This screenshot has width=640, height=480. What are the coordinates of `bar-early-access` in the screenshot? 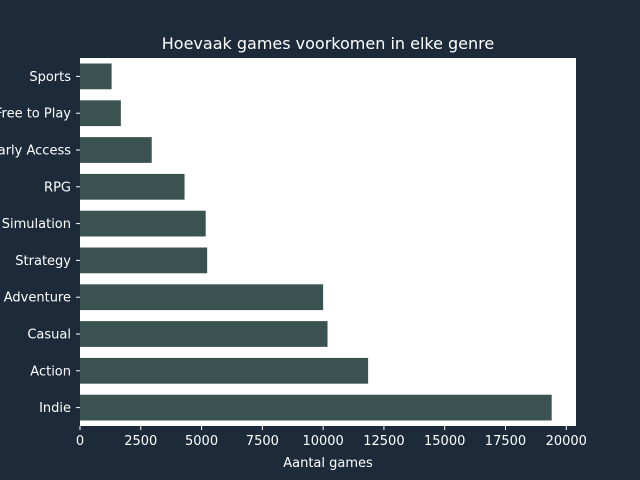 It's located at (116, 150).